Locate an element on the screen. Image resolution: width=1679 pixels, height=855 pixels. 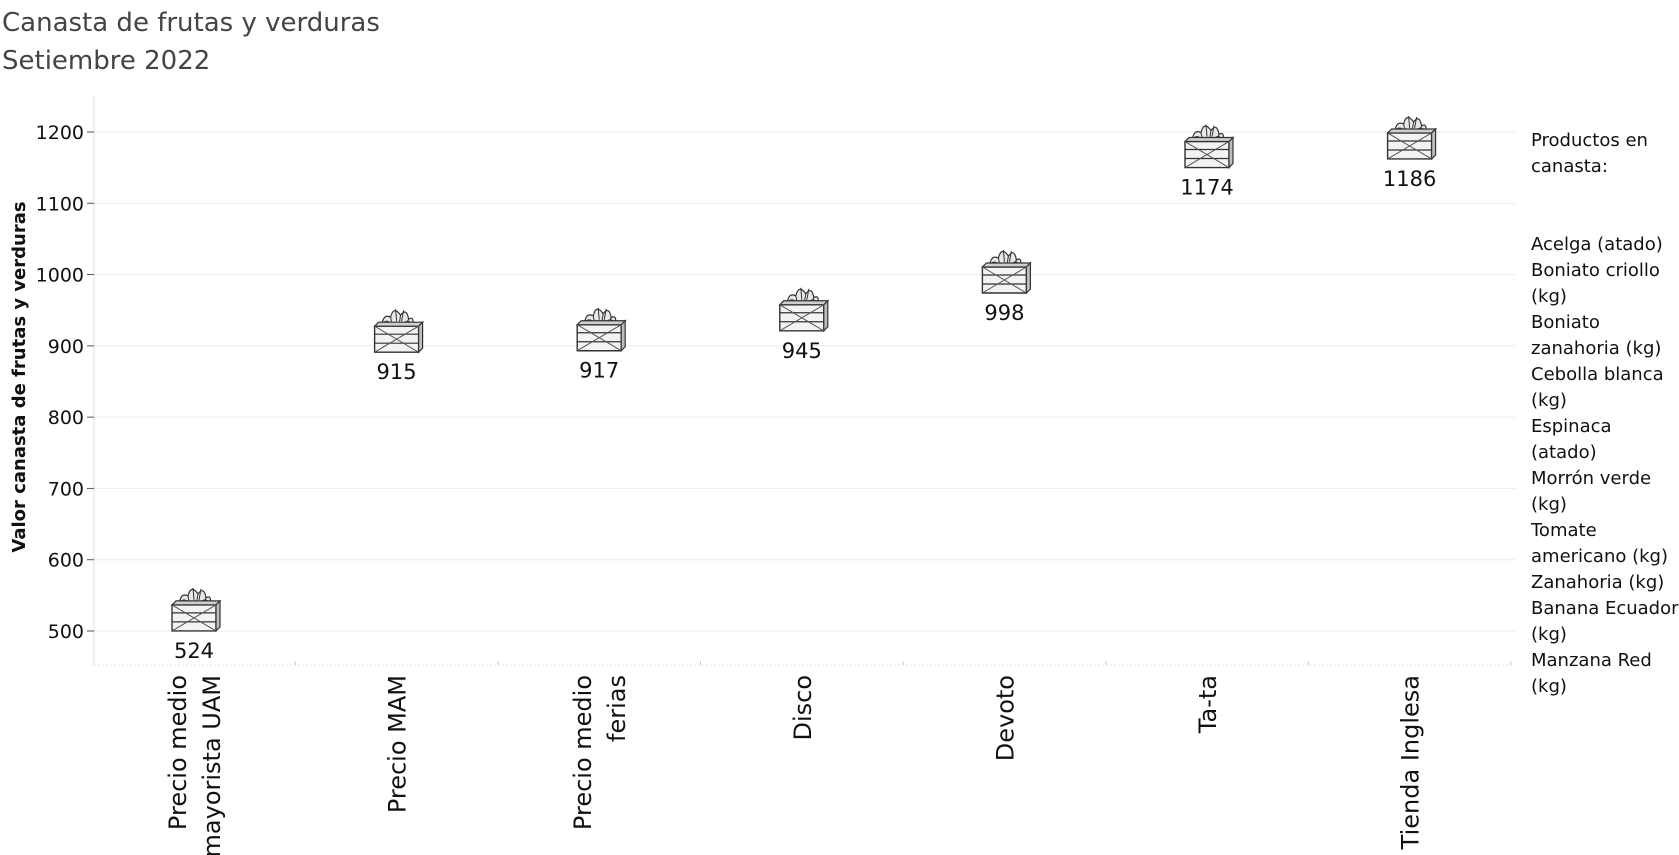
x-tick-label-line: mayorista UAM is located at coordinates (212, 765).